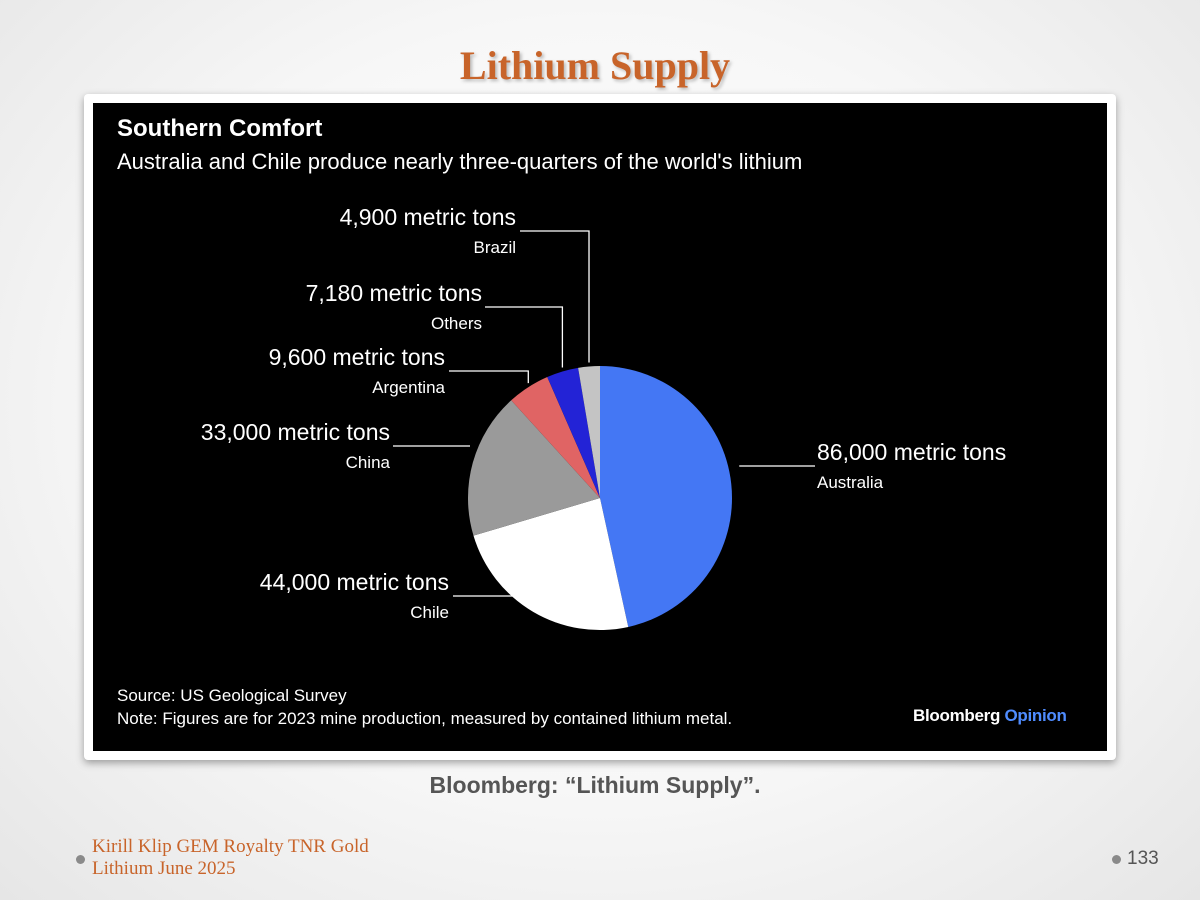 This screenshot has height=900, width=1200. I want to click on category-label-others: Others, so click(456, 323).